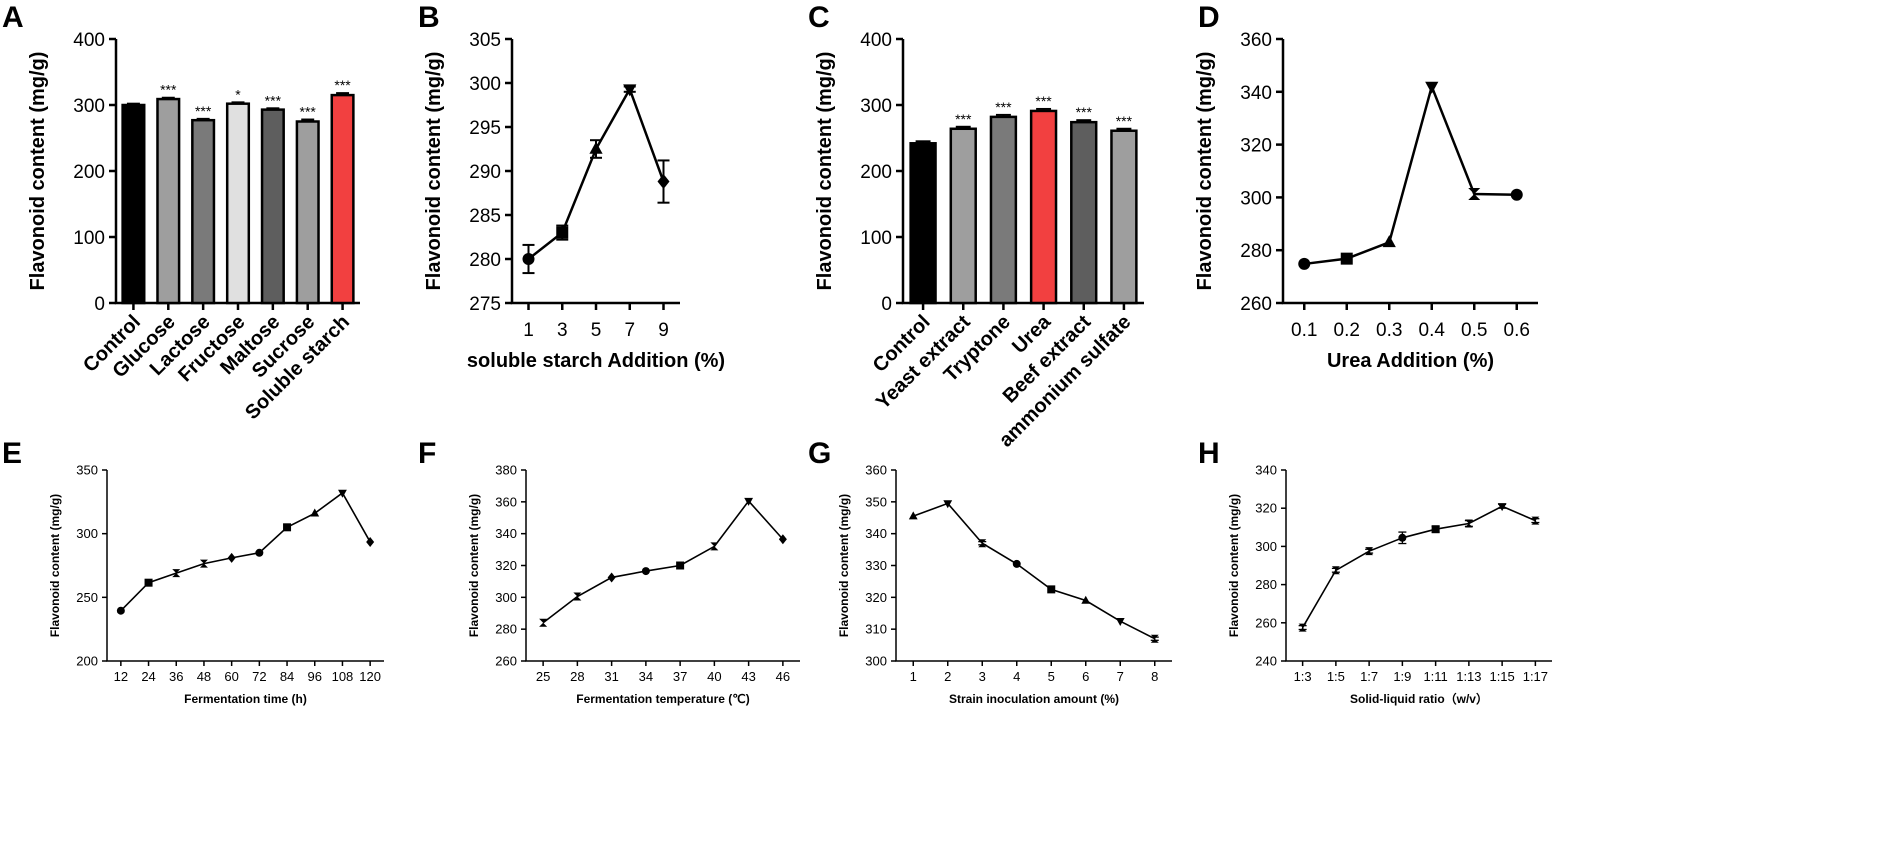 The height and width of the screenshot is (852, 1889). What do you see at coordinates (876, 501) in the screenshot?
I see `y-tick-label: 350` at bounding box center [876, 501].